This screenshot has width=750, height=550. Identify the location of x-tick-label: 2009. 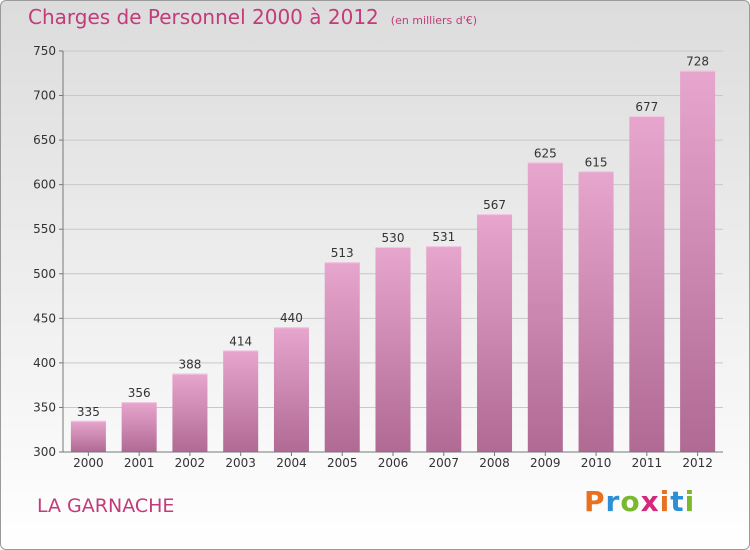
(545, 463).